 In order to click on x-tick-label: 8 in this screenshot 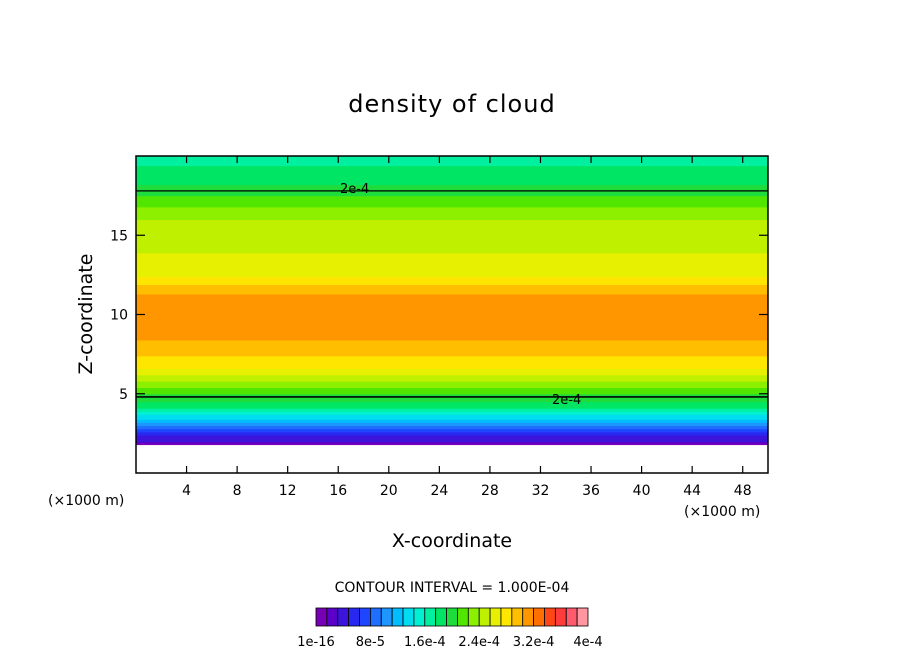, I will do `click(237, 491)`.